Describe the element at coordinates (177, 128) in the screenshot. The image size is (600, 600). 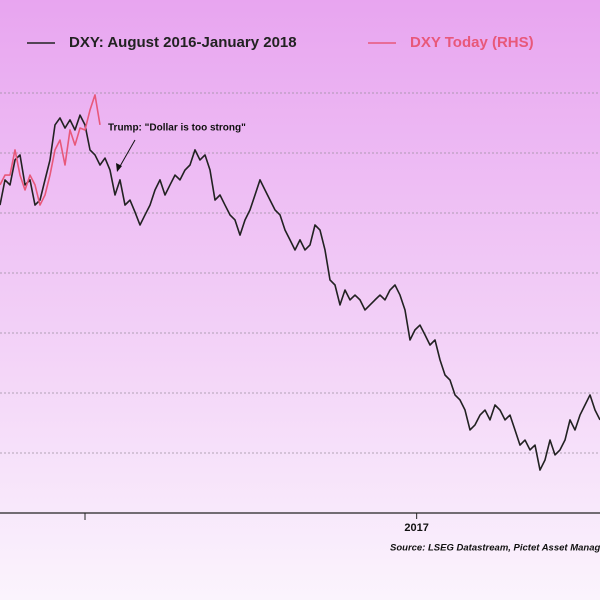
I see `annotation: Trump: "Dollar is too strong"` at that location.